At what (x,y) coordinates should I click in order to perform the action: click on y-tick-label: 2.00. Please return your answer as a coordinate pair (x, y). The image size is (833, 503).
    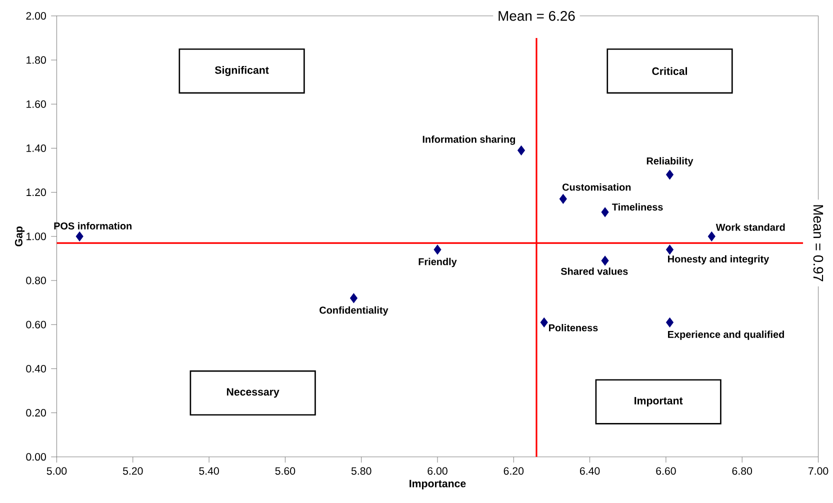
    Looking at the image, I should click on (36, 16).